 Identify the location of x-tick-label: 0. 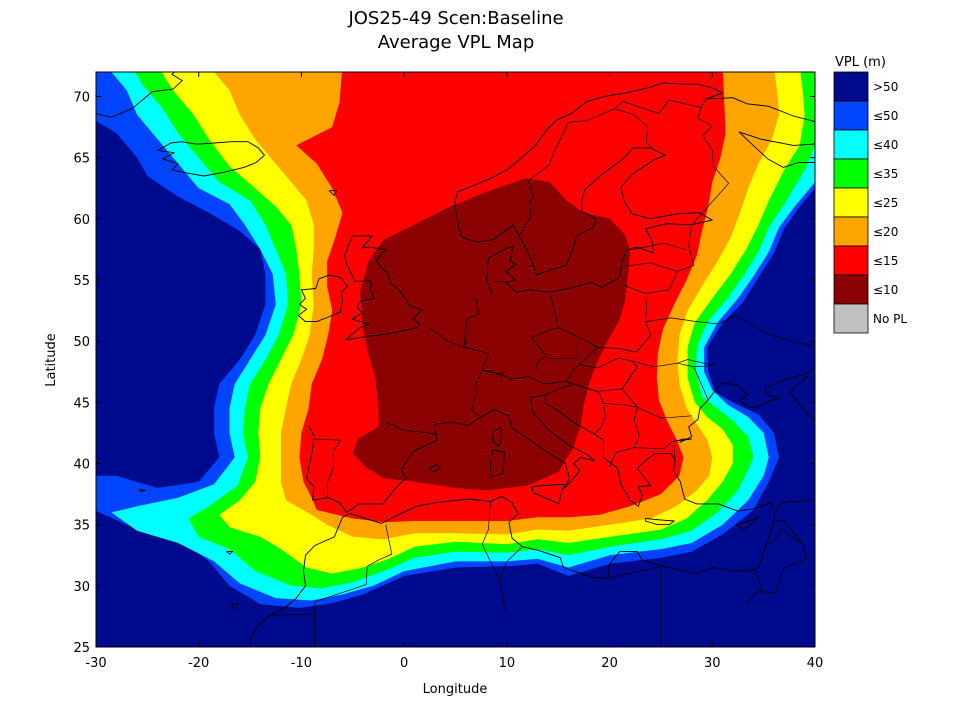
(404, 663).